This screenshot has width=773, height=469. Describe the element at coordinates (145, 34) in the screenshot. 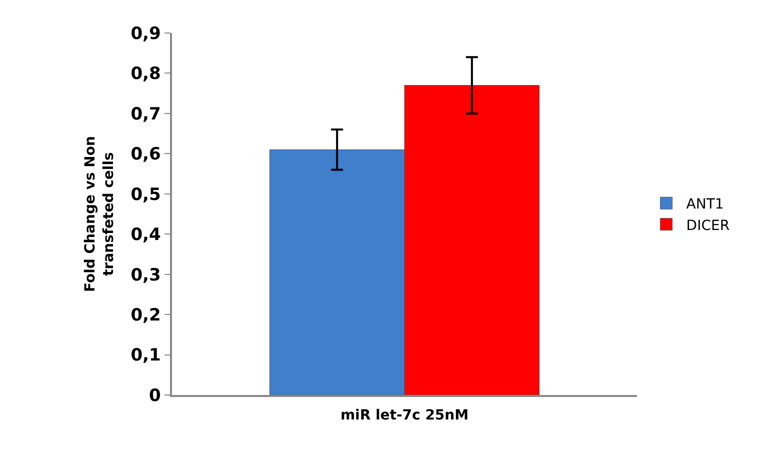

I see `y-tick-label: 0,9` at that location.